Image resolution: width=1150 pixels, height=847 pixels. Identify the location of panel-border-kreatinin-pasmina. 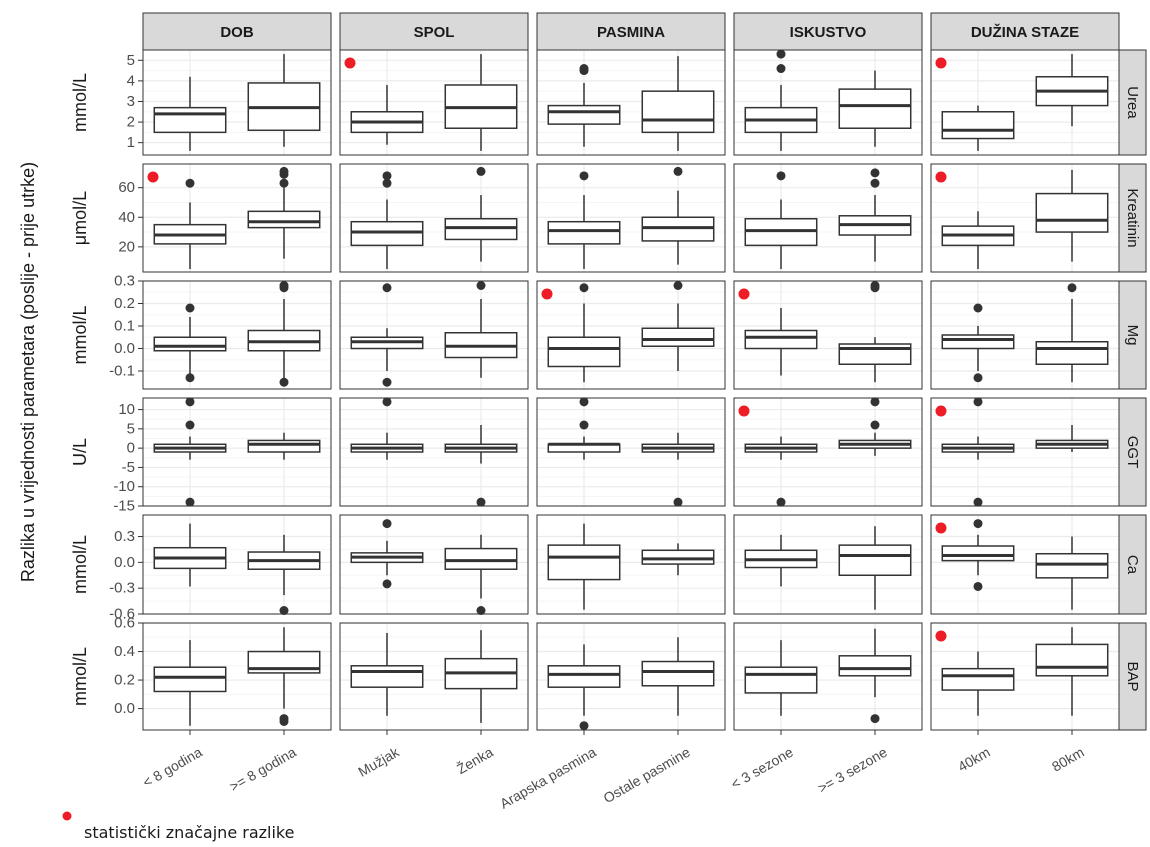
(631, 218).